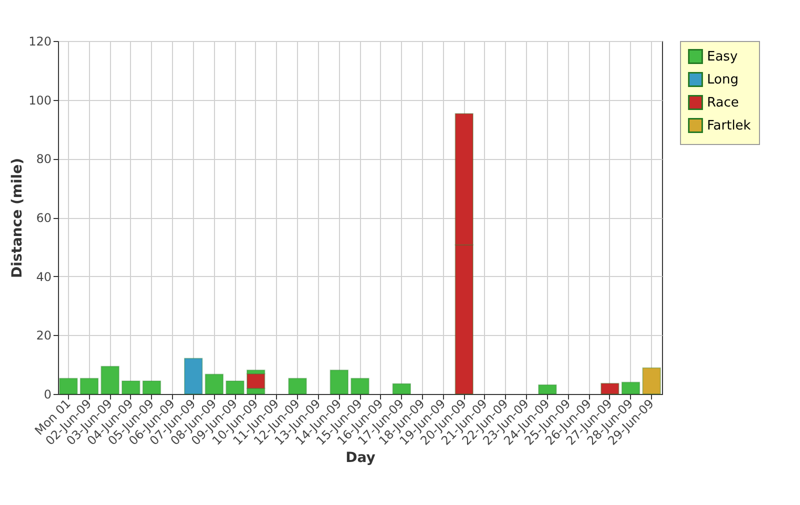 The image size is (800, 505). I want to click on y-tick-label: 120, so click(40, 41).